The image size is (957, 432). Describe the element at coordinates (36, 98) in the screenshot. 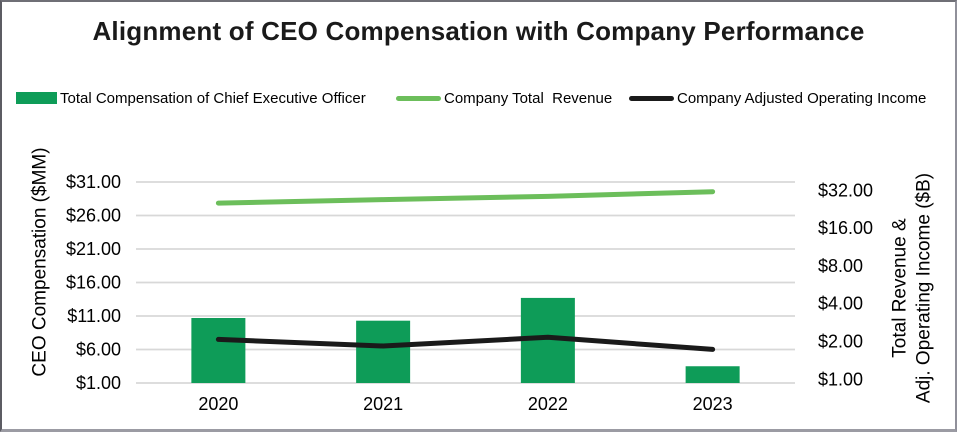

I see `bar-swatch-icon` at that location.